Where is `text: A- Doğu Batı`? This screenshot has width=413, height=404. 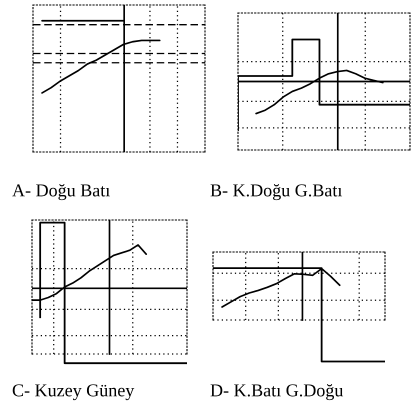
text: A- Doğu Batı is located at coordinates (61, 192).